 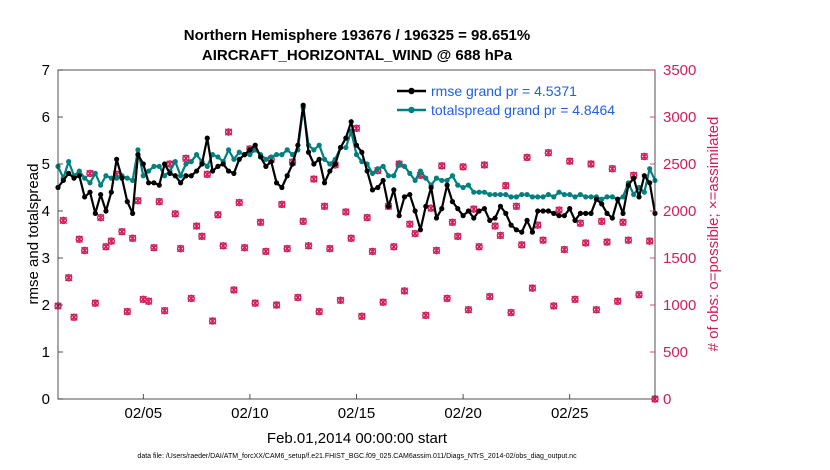 I want to click on x-axis: 02/05 02/10 02/15 02/20 02/25, so click(x=357, y=408).